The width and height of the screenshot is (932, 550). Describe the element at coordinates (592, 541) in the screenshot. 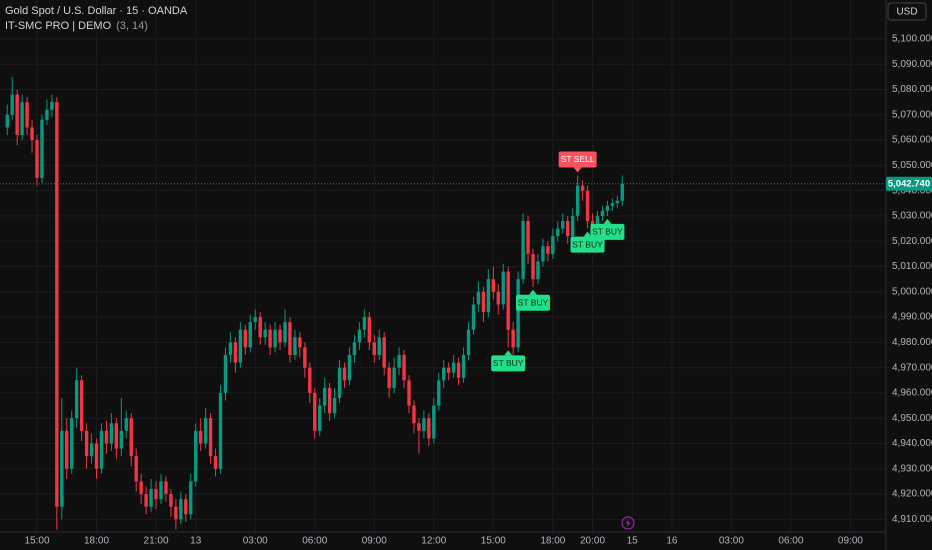

I see `x-tick-label: 20:00` at that location.